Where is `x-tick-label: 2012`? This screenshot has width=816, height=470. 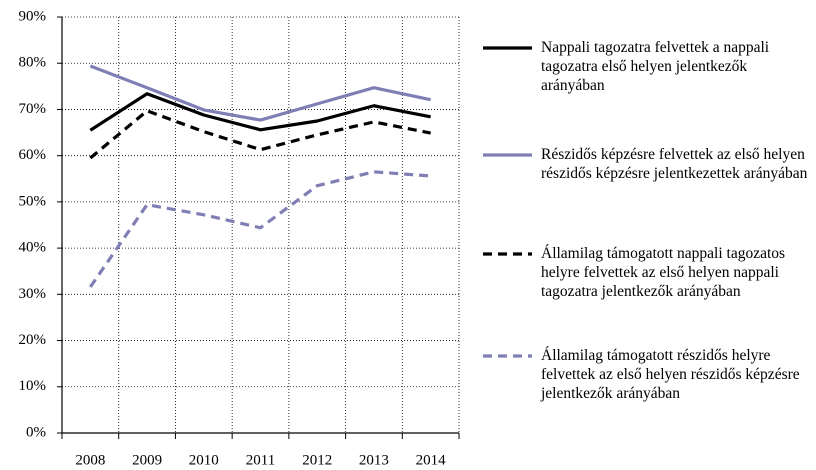
x-tick-label: 2012 is located at coordinates (317, 460).